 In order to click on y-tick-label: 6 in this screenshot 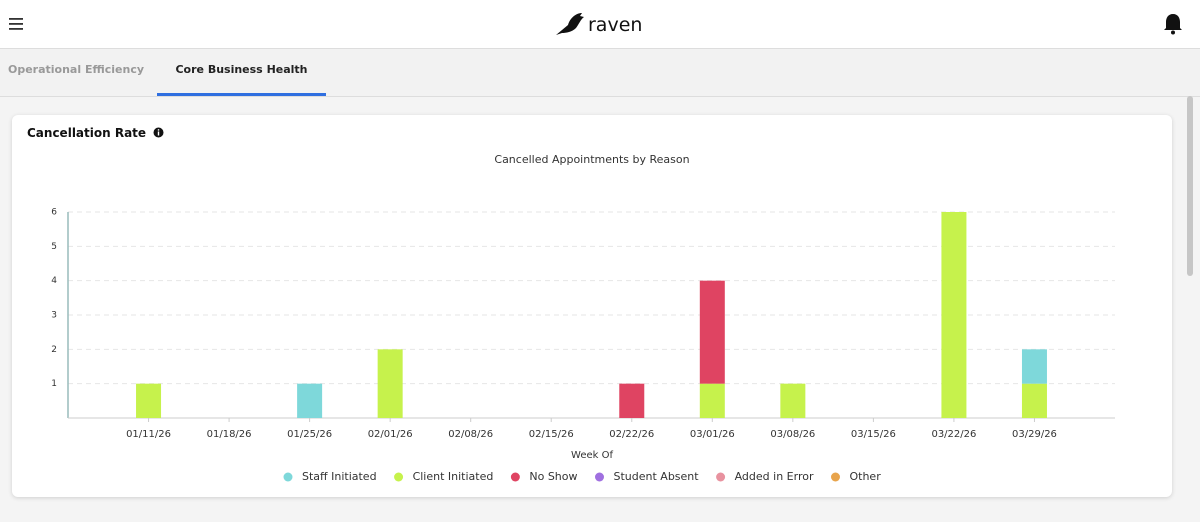, I will do `click(54, 213)`.